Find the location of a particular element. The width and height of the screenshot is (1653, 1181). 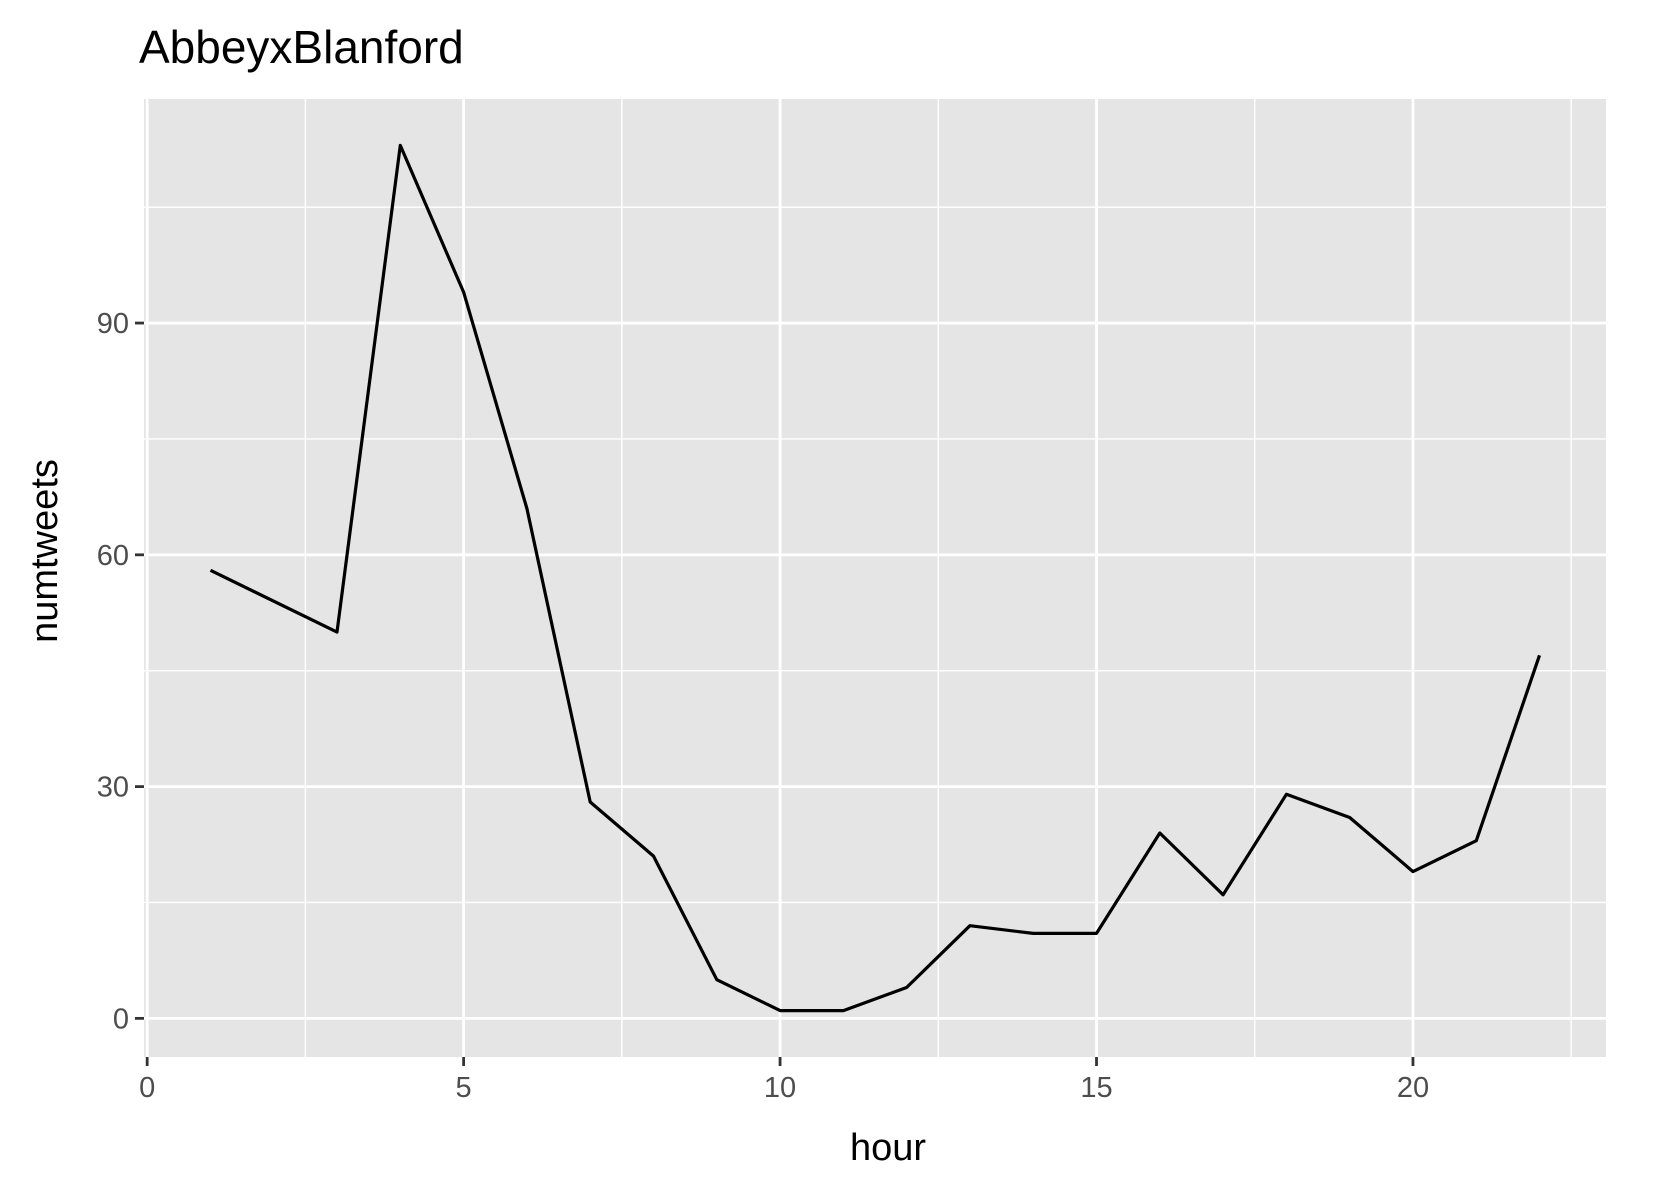

y-tick-label: 90 is located at coordinates (113, 324).